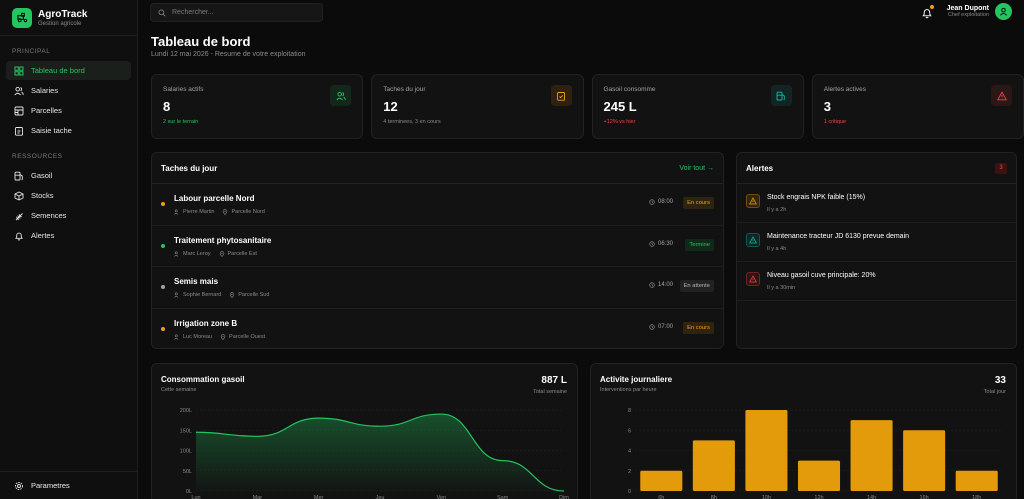  What do you see at coordinates (19, 131) in the screenshot?
I see `clipboard-icon` at bounding box center [19, 131].